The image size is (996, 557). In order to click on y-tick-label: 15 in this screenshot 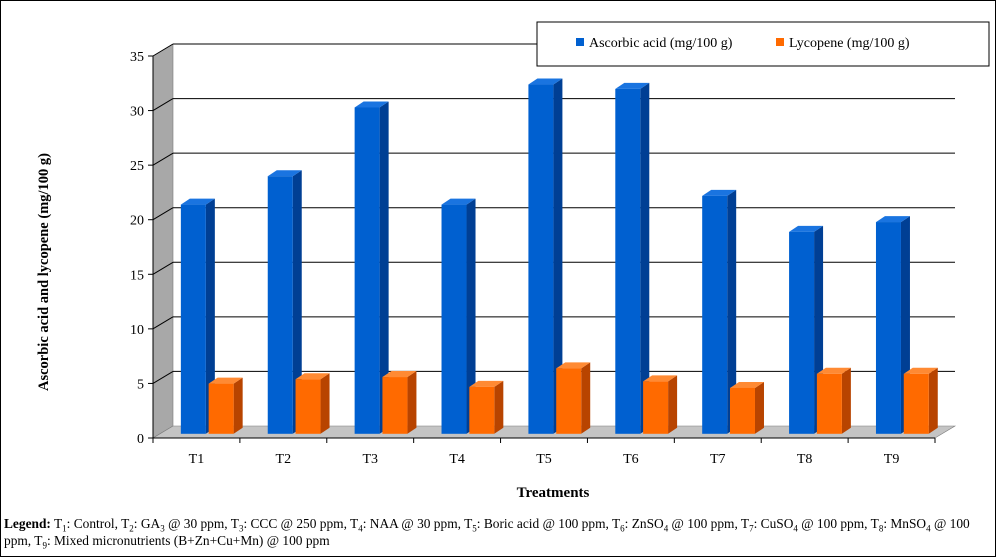, I will do `click(137, 275)`.